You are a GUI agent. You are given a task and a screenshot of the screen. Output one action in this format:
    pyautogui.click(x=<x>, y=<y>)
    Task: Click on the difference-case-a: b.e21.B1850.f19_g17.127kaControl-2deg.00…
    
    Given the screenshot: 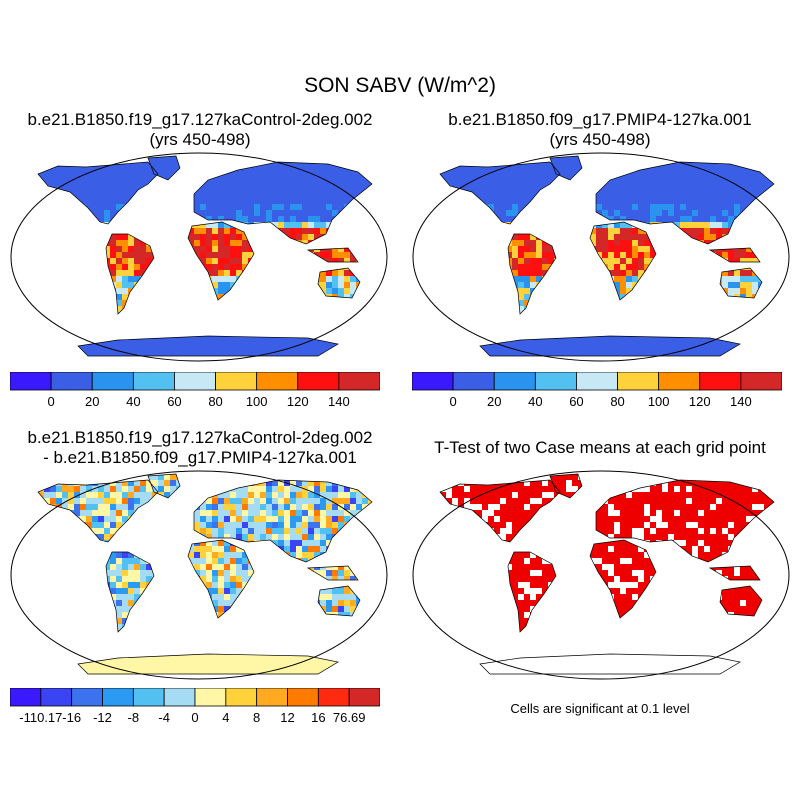 What is the action you would take?
    pyautogui.click(x=200, y=437)
    